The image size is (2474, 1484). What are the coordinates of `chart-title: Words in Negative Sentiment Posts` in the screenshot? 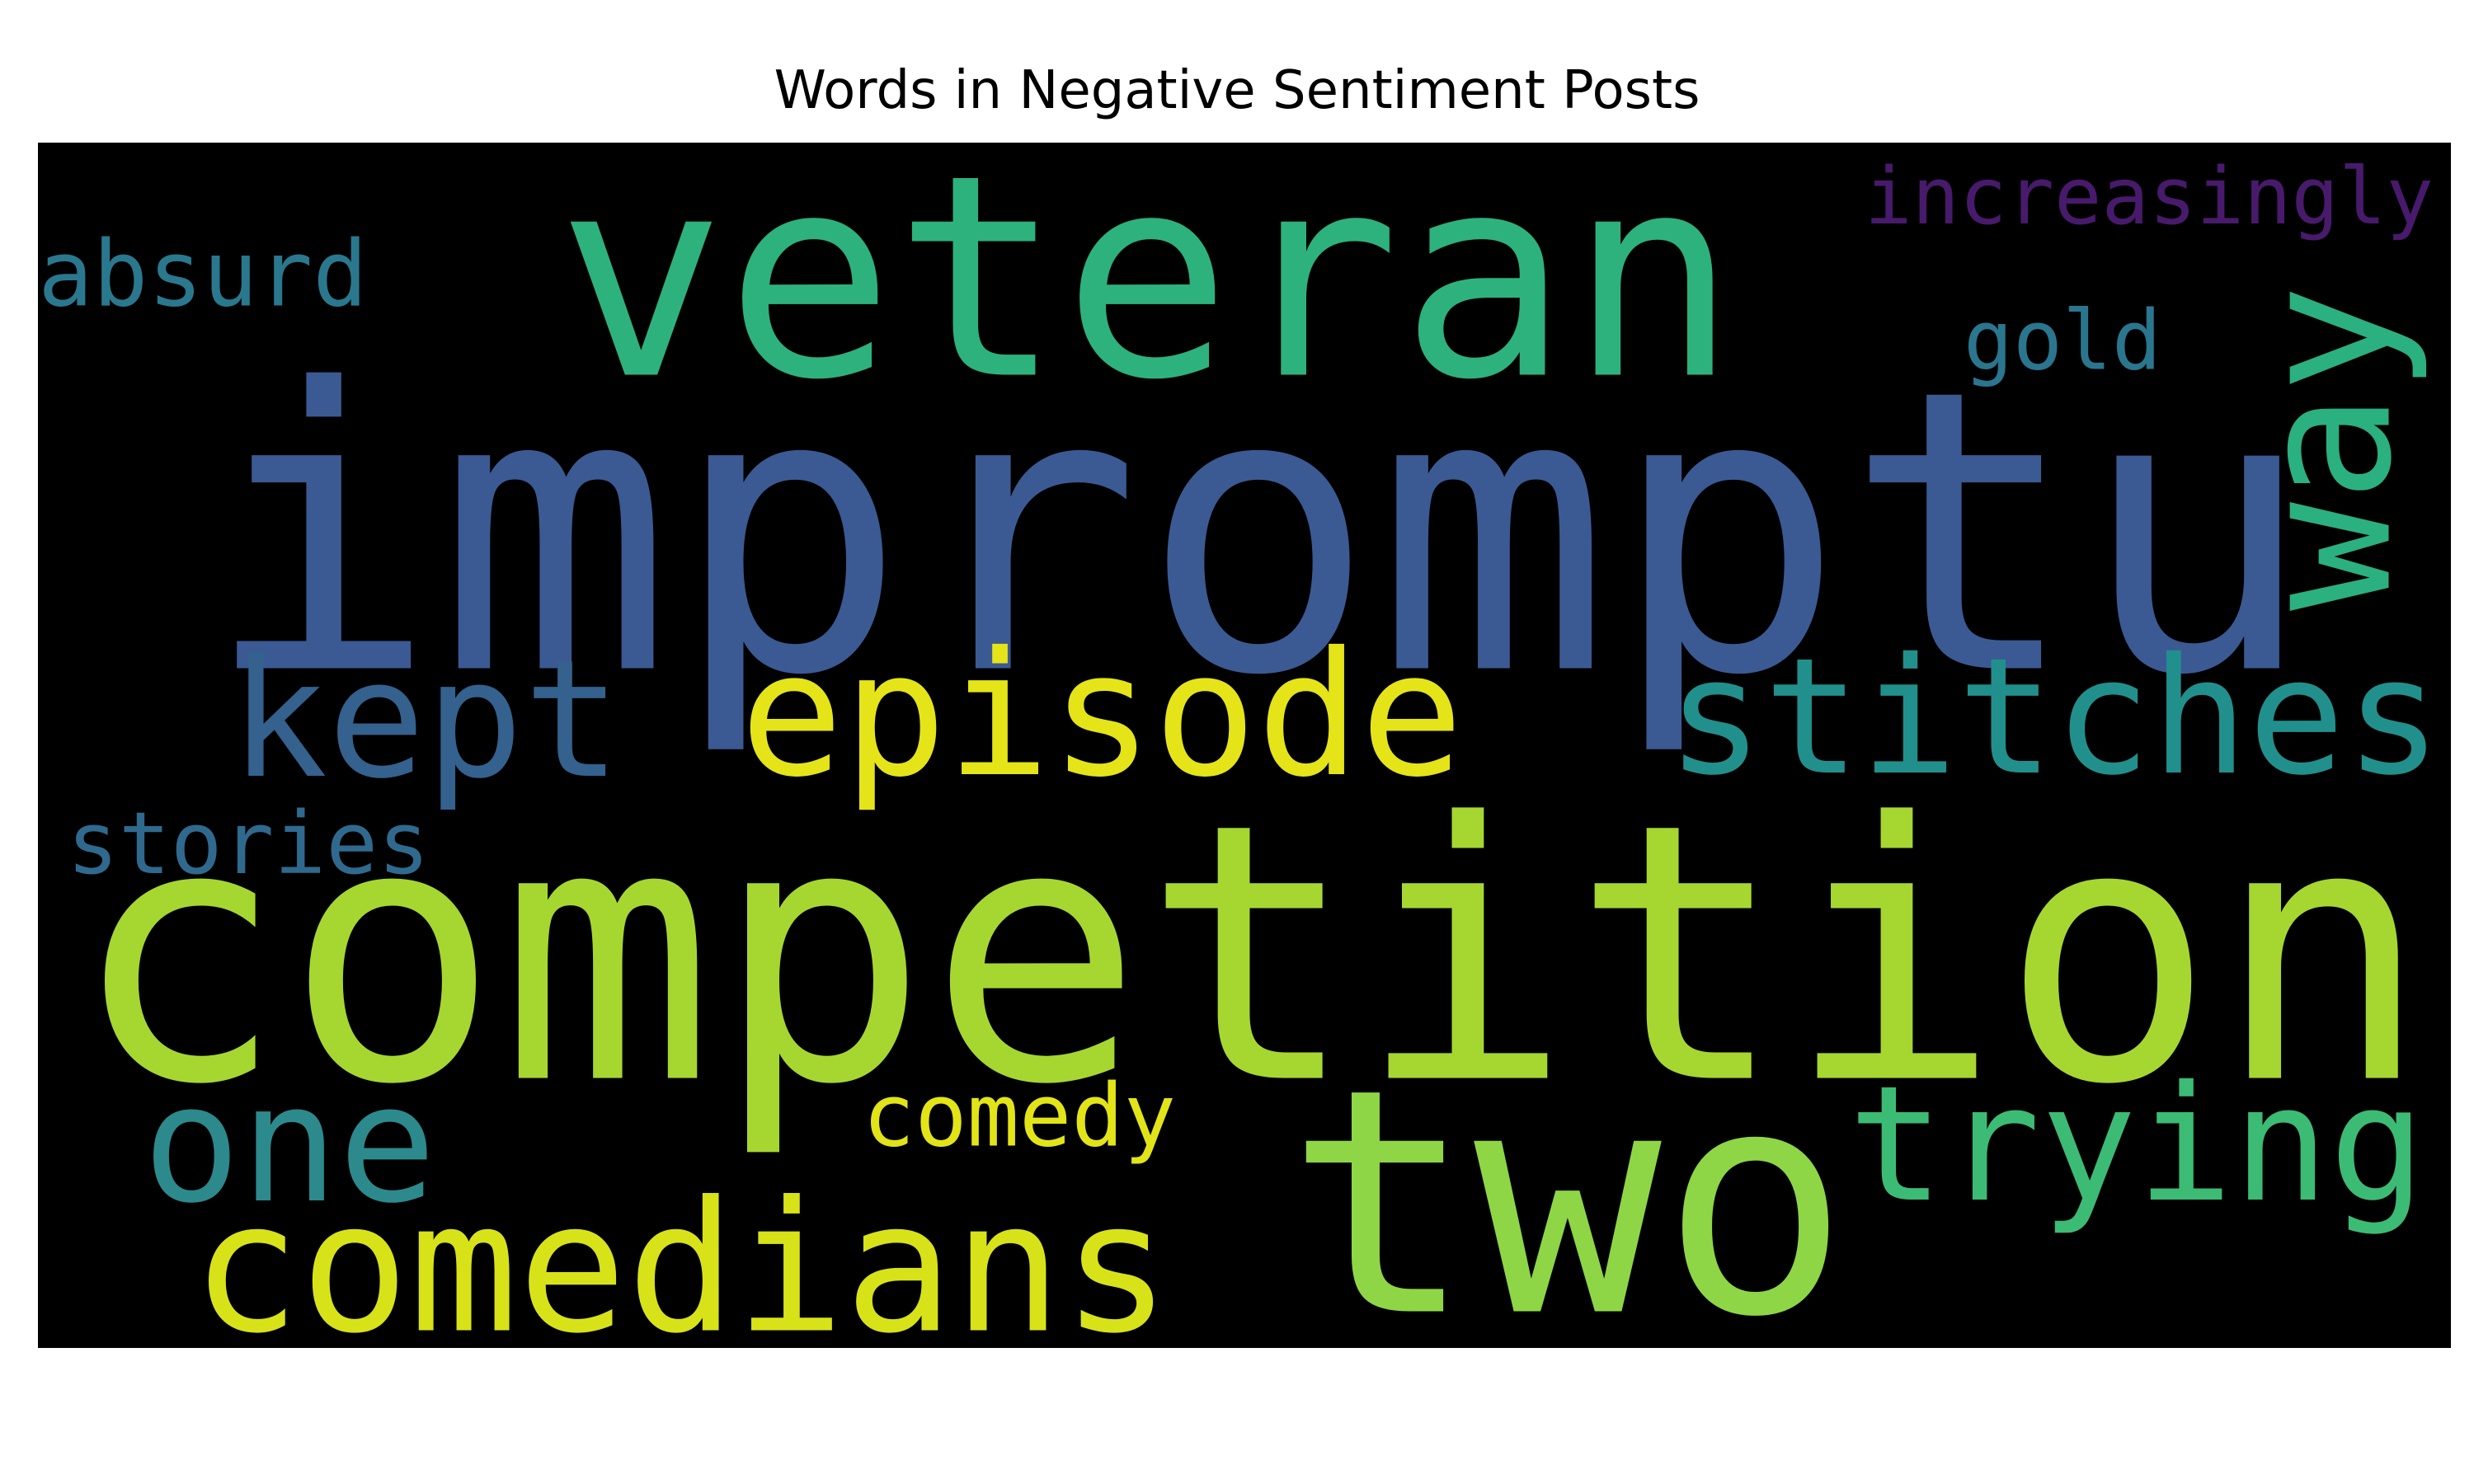 It's located at (1237, 90).